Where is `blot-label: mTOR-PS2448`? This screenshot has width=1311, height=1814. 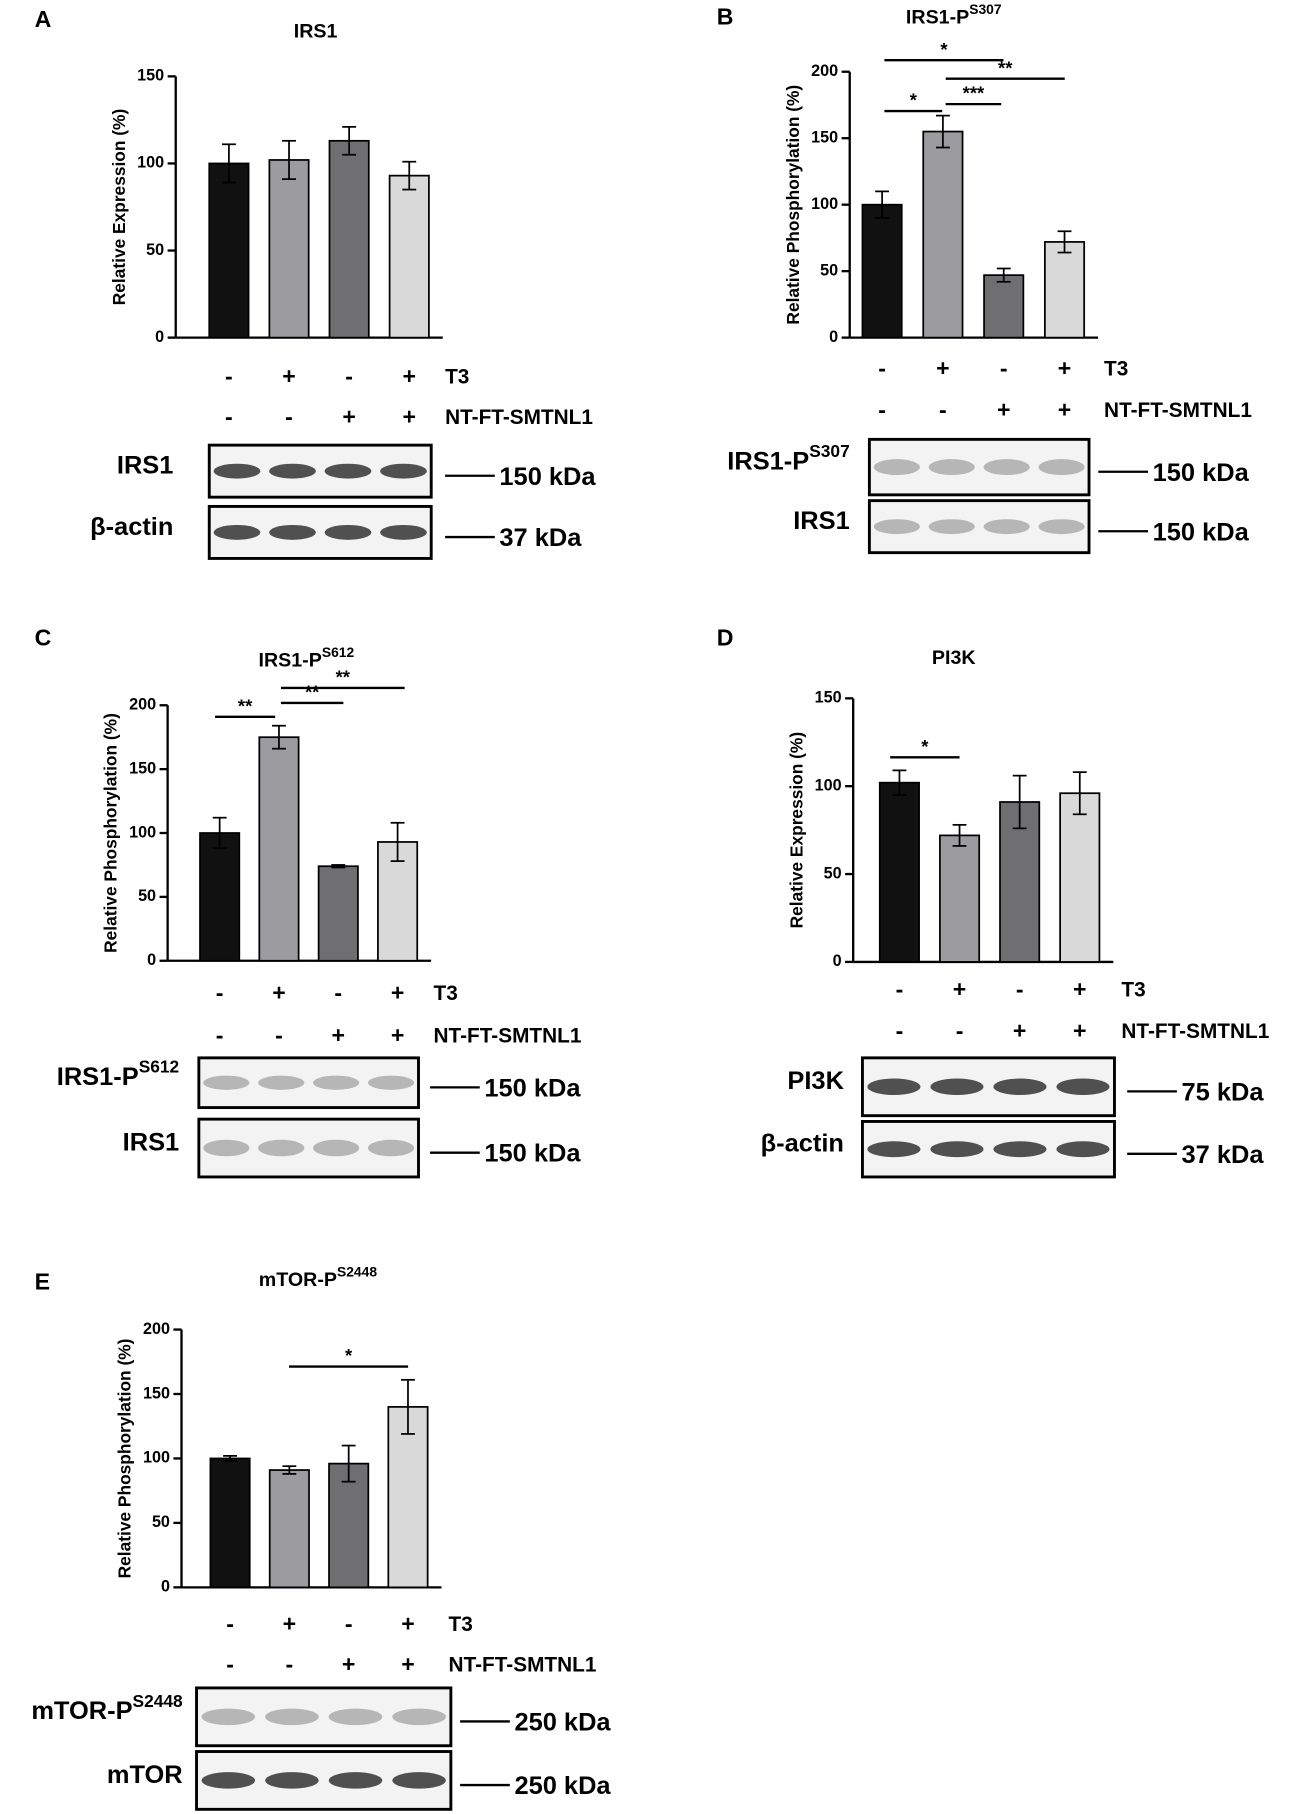 blot-label: mTOR-PS2448 is located at coordinates (107, 1707).